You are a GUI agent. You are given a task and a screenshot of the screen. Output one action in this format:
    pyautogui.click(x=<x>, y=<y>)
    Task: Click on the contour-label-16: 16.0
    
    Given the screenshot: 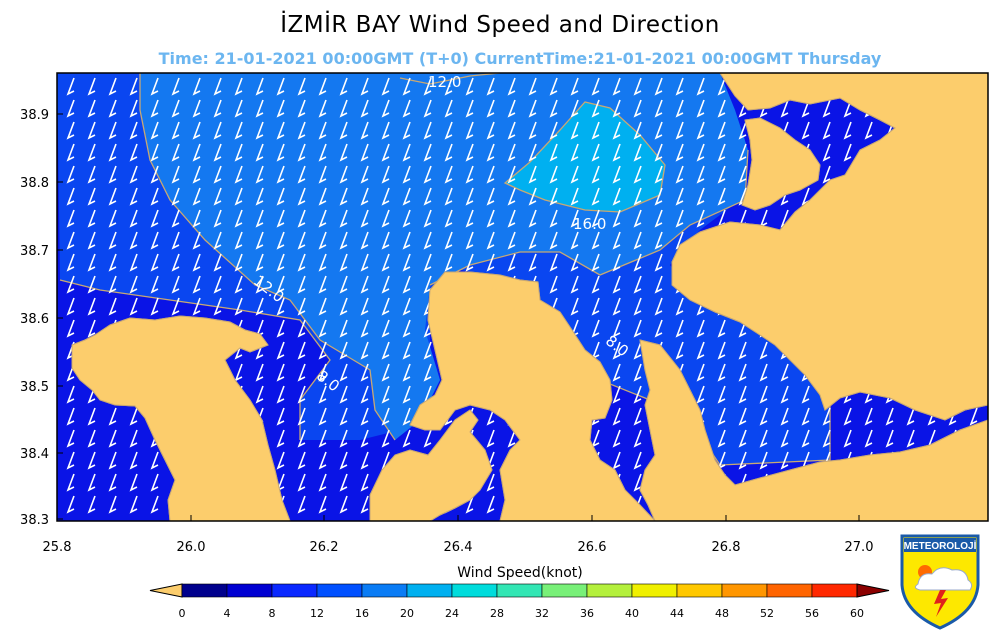 What is the action you would take?
    pyautogui.click(x=589, y=224)
    